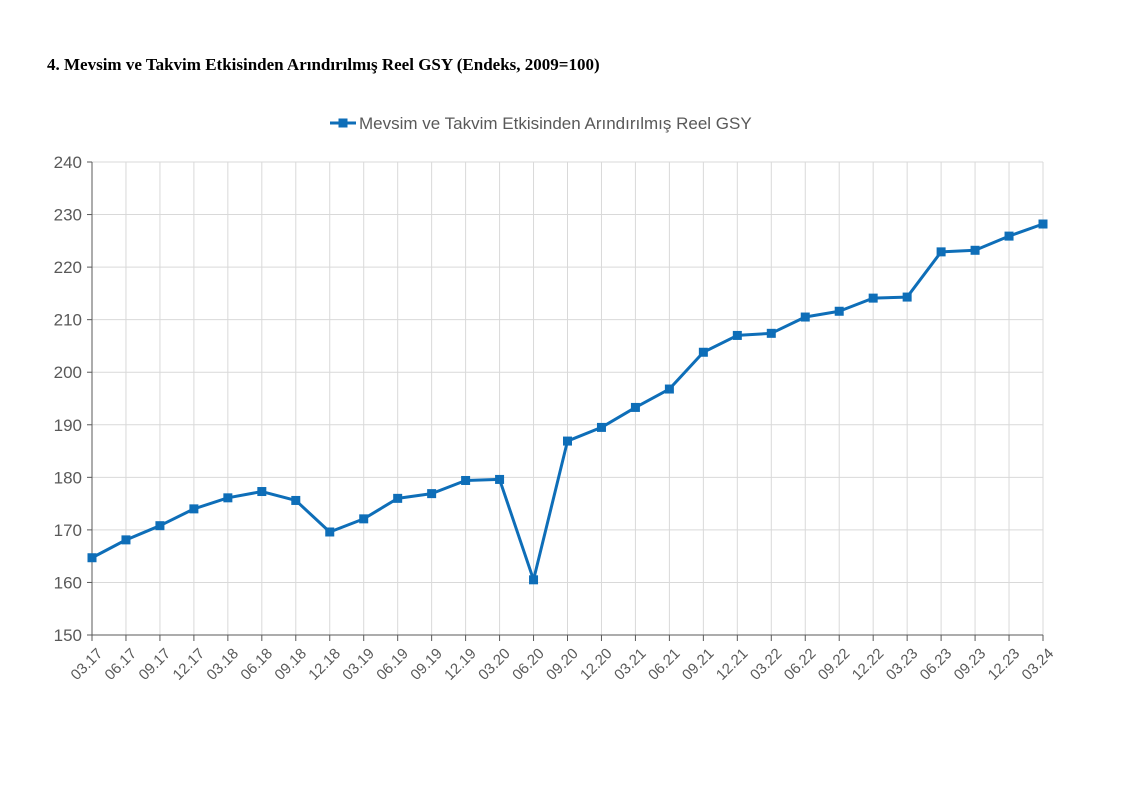 Image resolution: width=1123 pixels, height=794 pixels. I want to click on x-tick-label: 12.17, so click(189, 664).